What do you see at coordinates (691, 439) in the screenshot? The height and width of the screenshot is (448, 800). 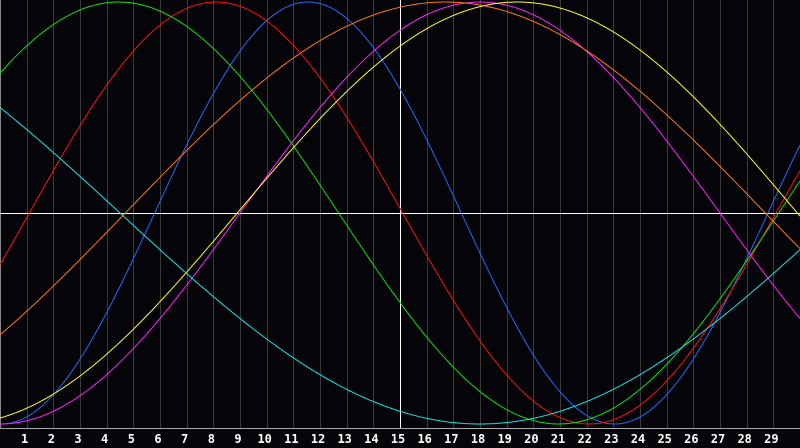 I see `x-tick-label: 26` at bounding box center [691, 439].